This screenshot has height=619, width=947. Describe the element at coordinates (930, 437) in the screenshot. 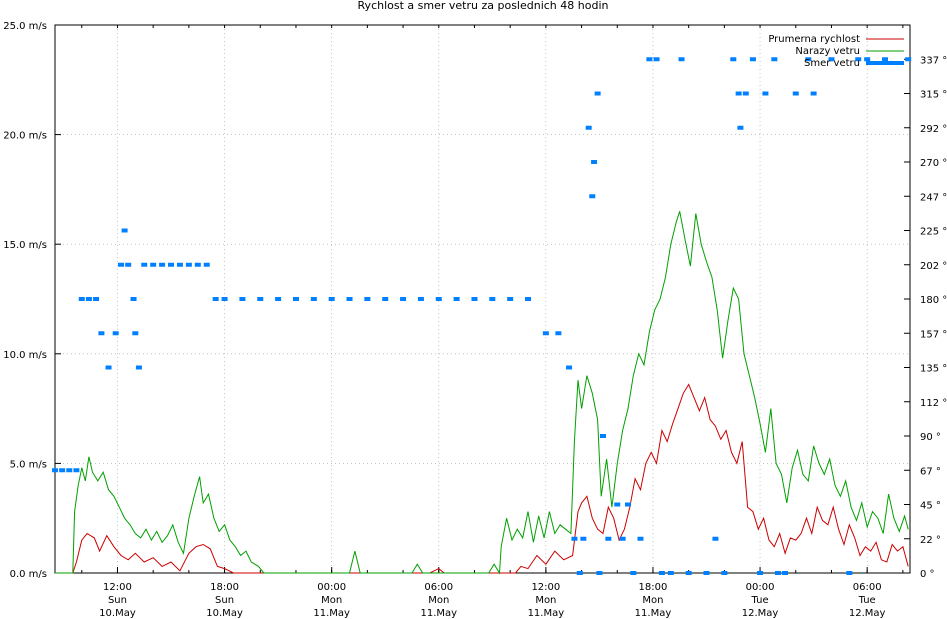

I see `y-right-tick-label: 90 °` at that location.